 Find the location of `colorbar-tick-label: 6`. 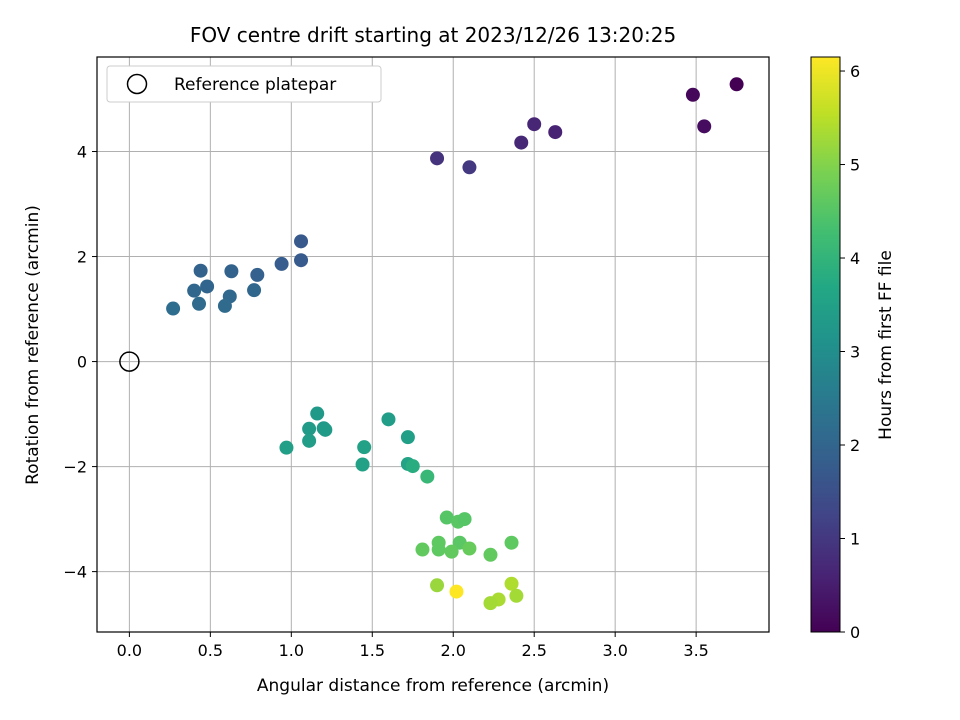

colorbar-tick-label: 6 is located at coordinates (855, 71).